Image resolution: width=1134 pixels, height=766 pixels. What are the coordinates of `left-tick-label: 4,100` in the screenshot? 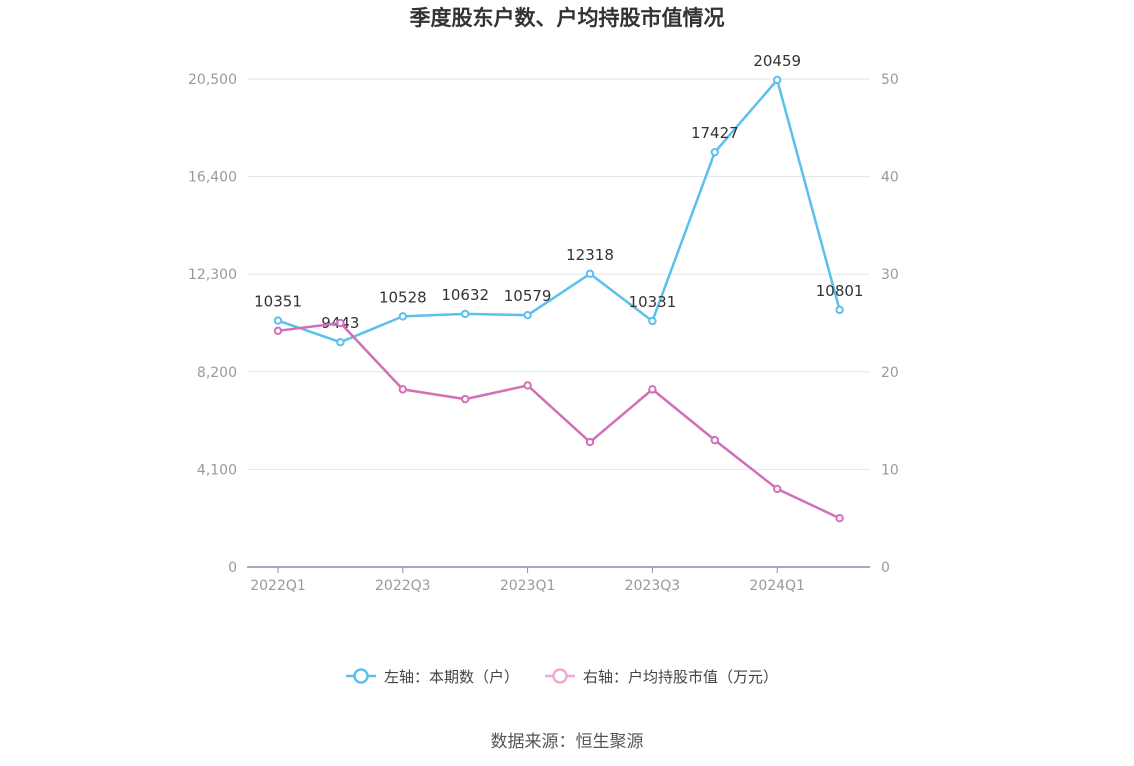 It's located at (217, 470).